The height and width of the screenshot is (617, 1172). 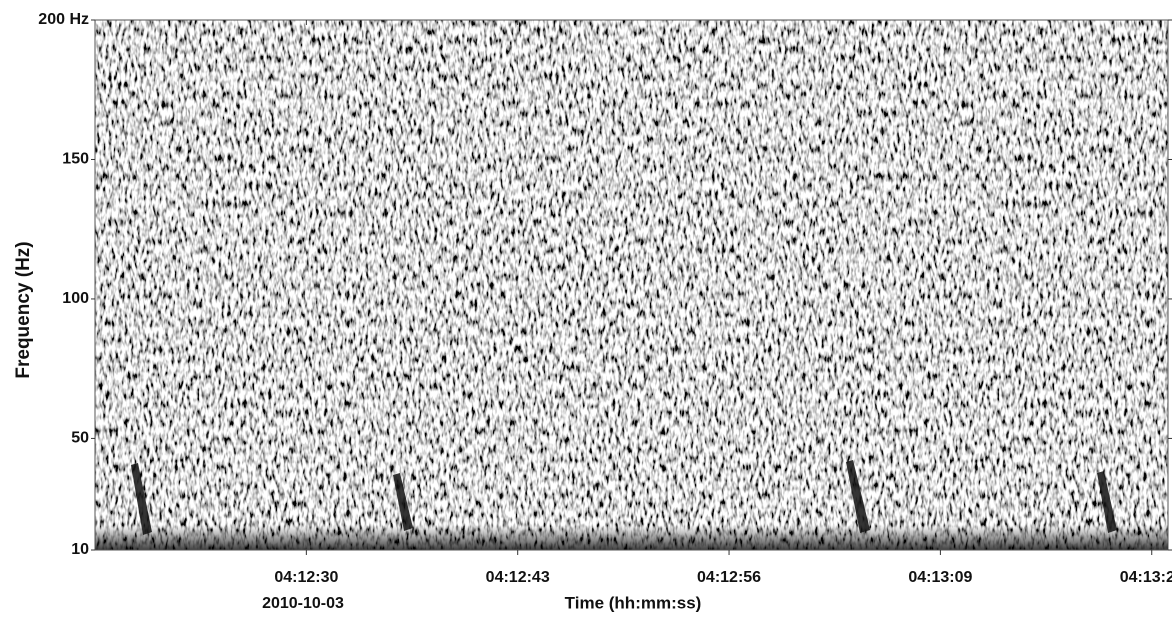 What do you see at coordinates (75, 159) in the screenshot?
I see `y-tick-label: 150` at bounding box center [75, 159].